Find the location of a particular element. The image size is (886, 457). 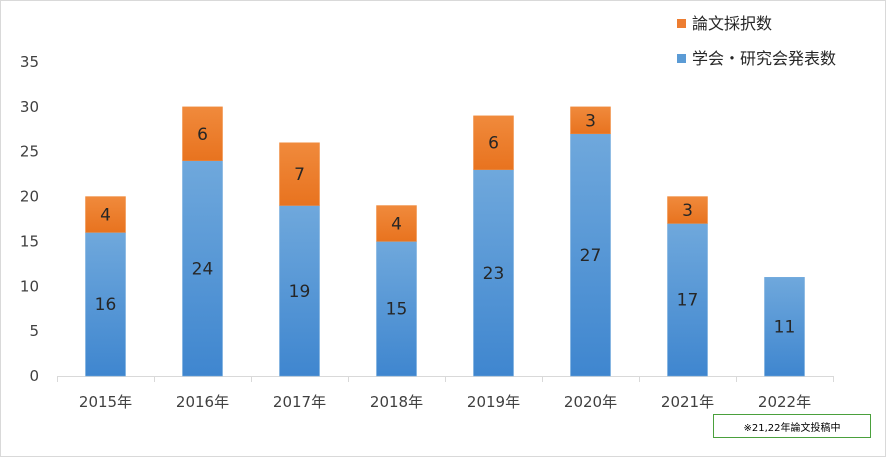

data-label: 15 is located at coordinates (397, 310).